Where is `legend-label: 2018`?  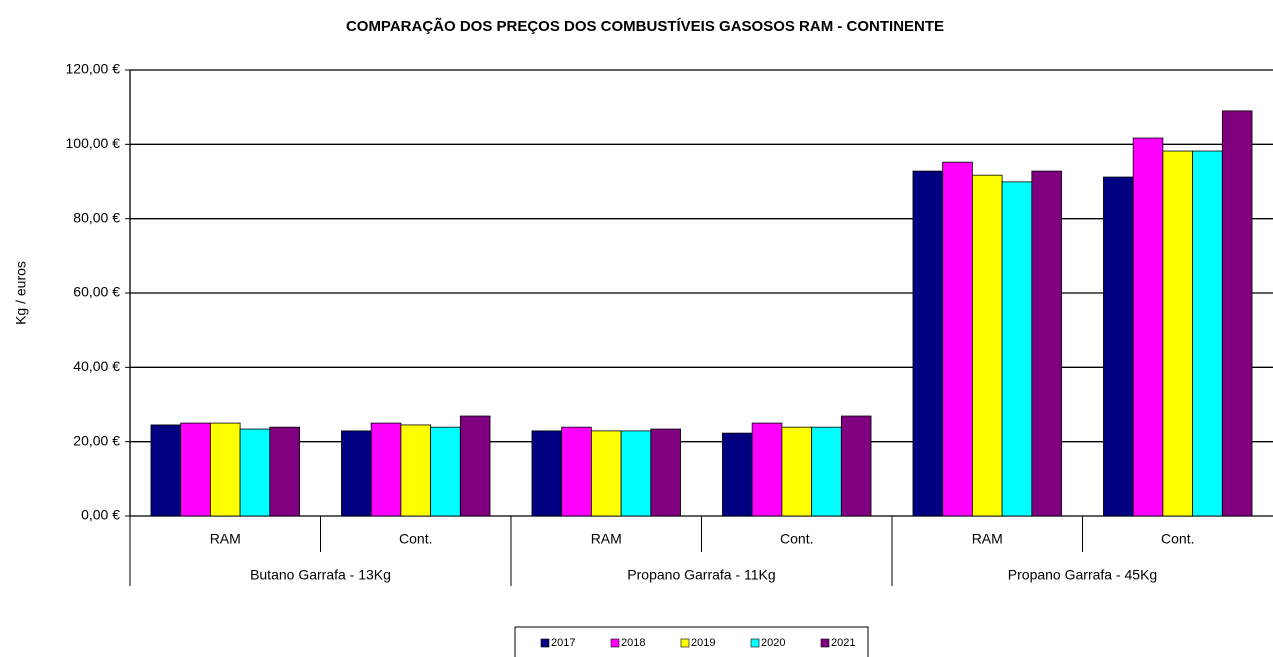
legend-label: 2018 is located at coordinates (633, 643).